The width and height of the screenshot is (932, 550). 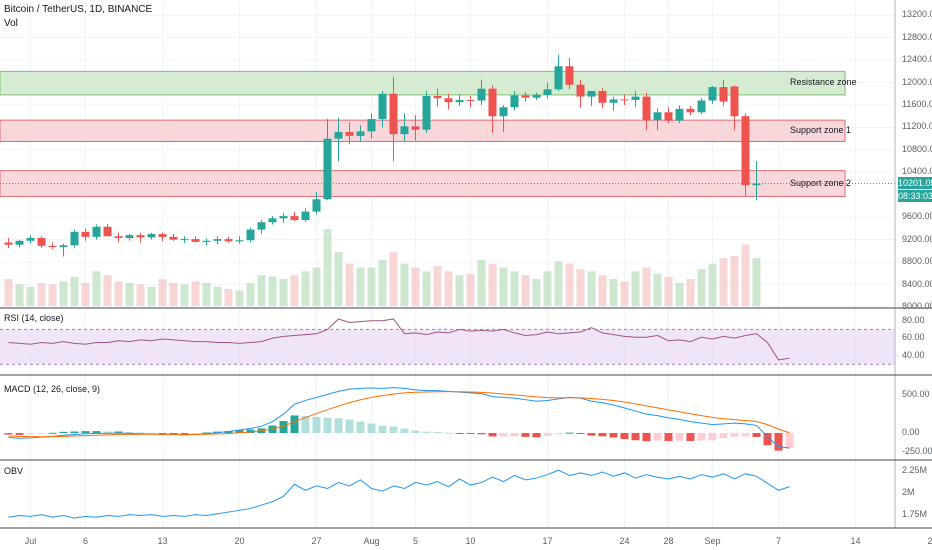 I want to click on x-tick-label: 13, so click(x=162, y=541).